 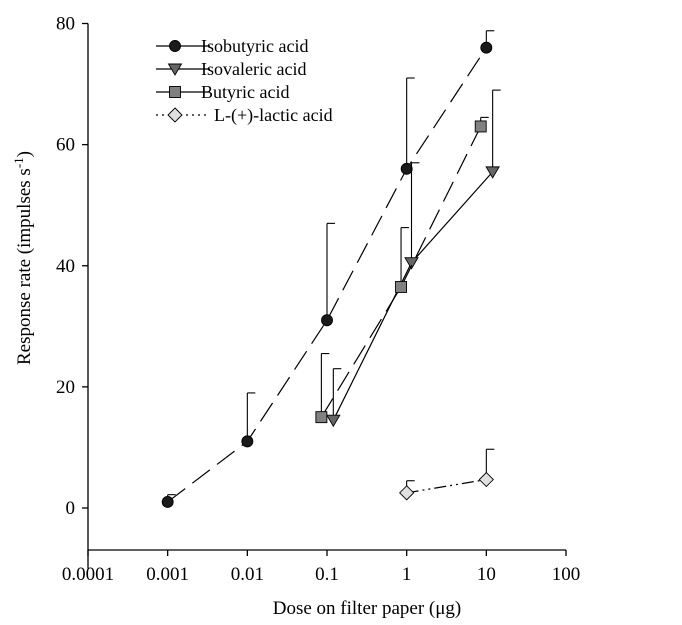 I want to click on y-axis-label-main: Response rate (impulses s, so click(x=24, y=266).